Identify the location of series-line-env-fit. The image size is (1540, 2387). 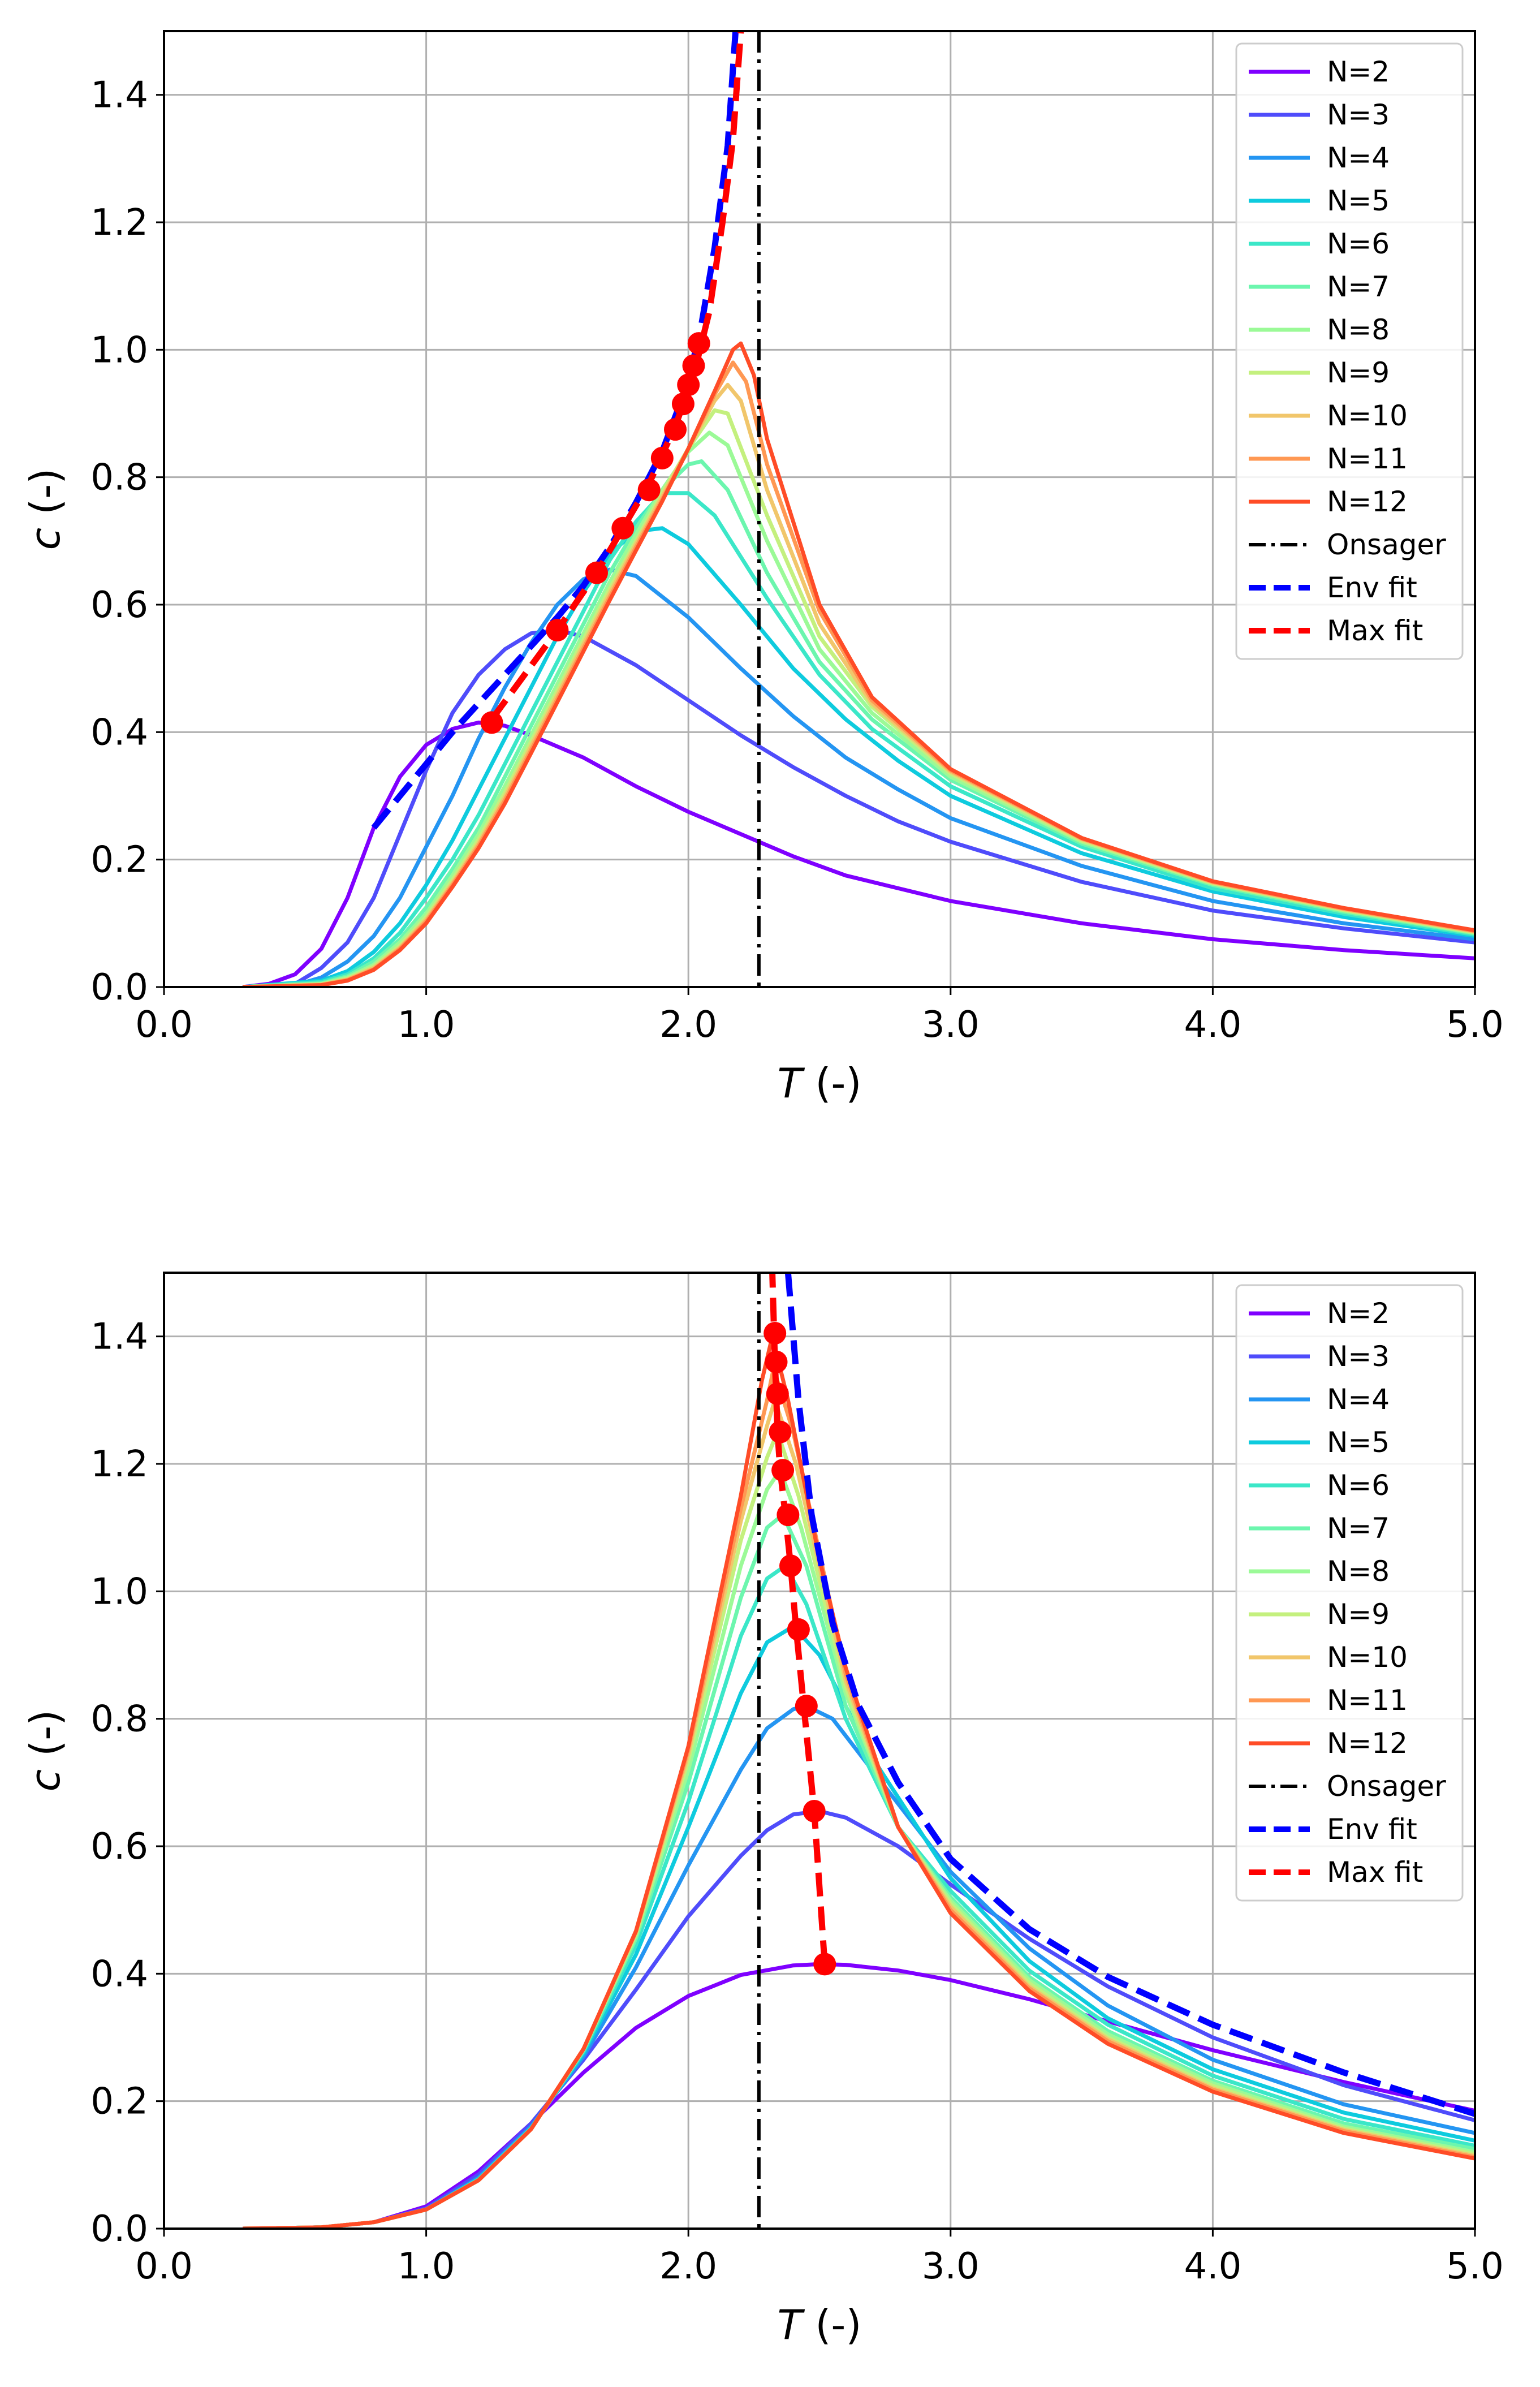
(555, 431).